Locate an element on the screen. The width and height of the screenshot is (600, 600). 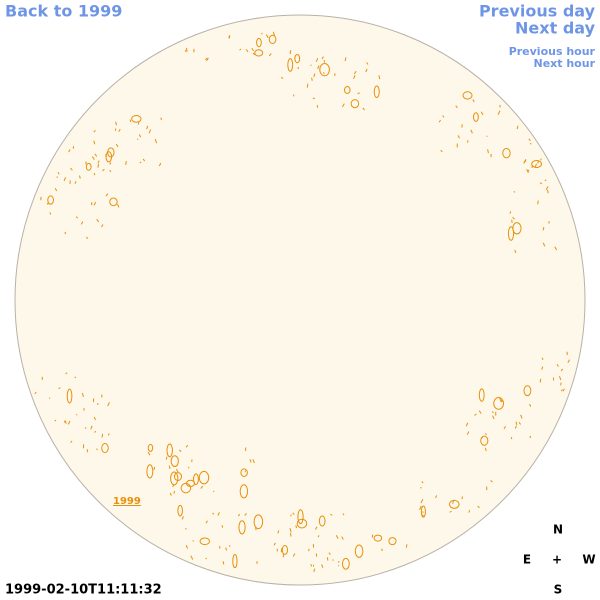
compass-center: + is located at coordinates (557, 560).